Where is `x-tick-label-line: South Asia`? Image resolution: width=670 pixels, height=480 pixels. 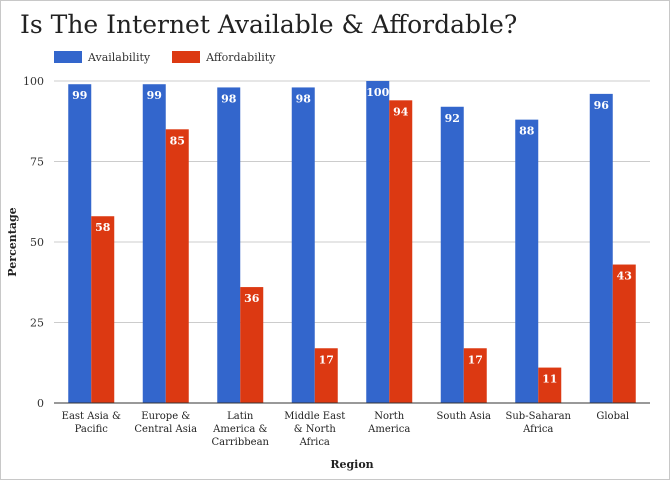 x-tick-label-line: South Asia is located at coordinates (464, 416).